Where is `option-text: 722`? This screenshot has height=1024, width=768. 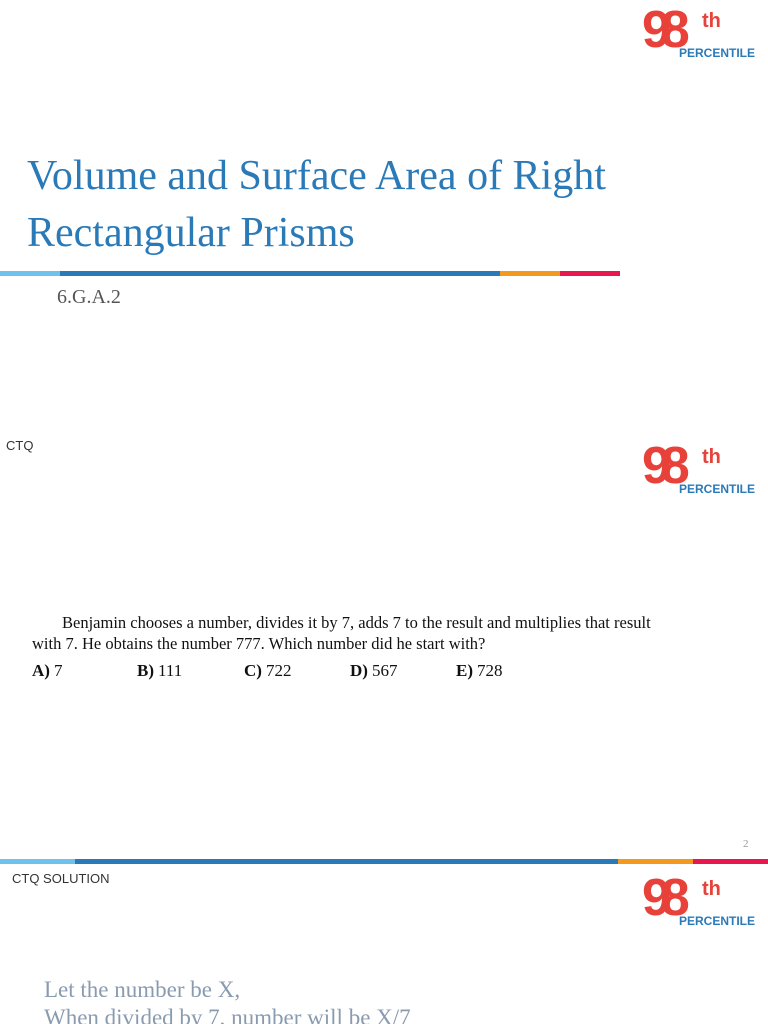
option-text: 722 is located at coordinates (278, 670).